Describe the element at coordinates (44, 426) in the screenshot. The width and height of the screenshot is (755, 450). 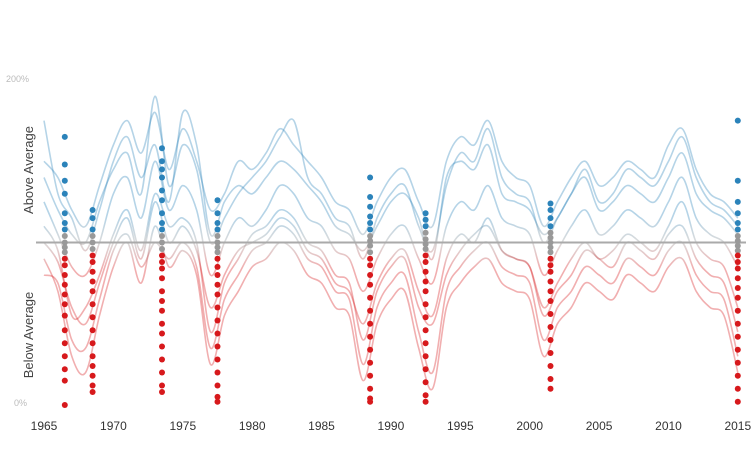
I see `x-tick-label: 1965` at that location.